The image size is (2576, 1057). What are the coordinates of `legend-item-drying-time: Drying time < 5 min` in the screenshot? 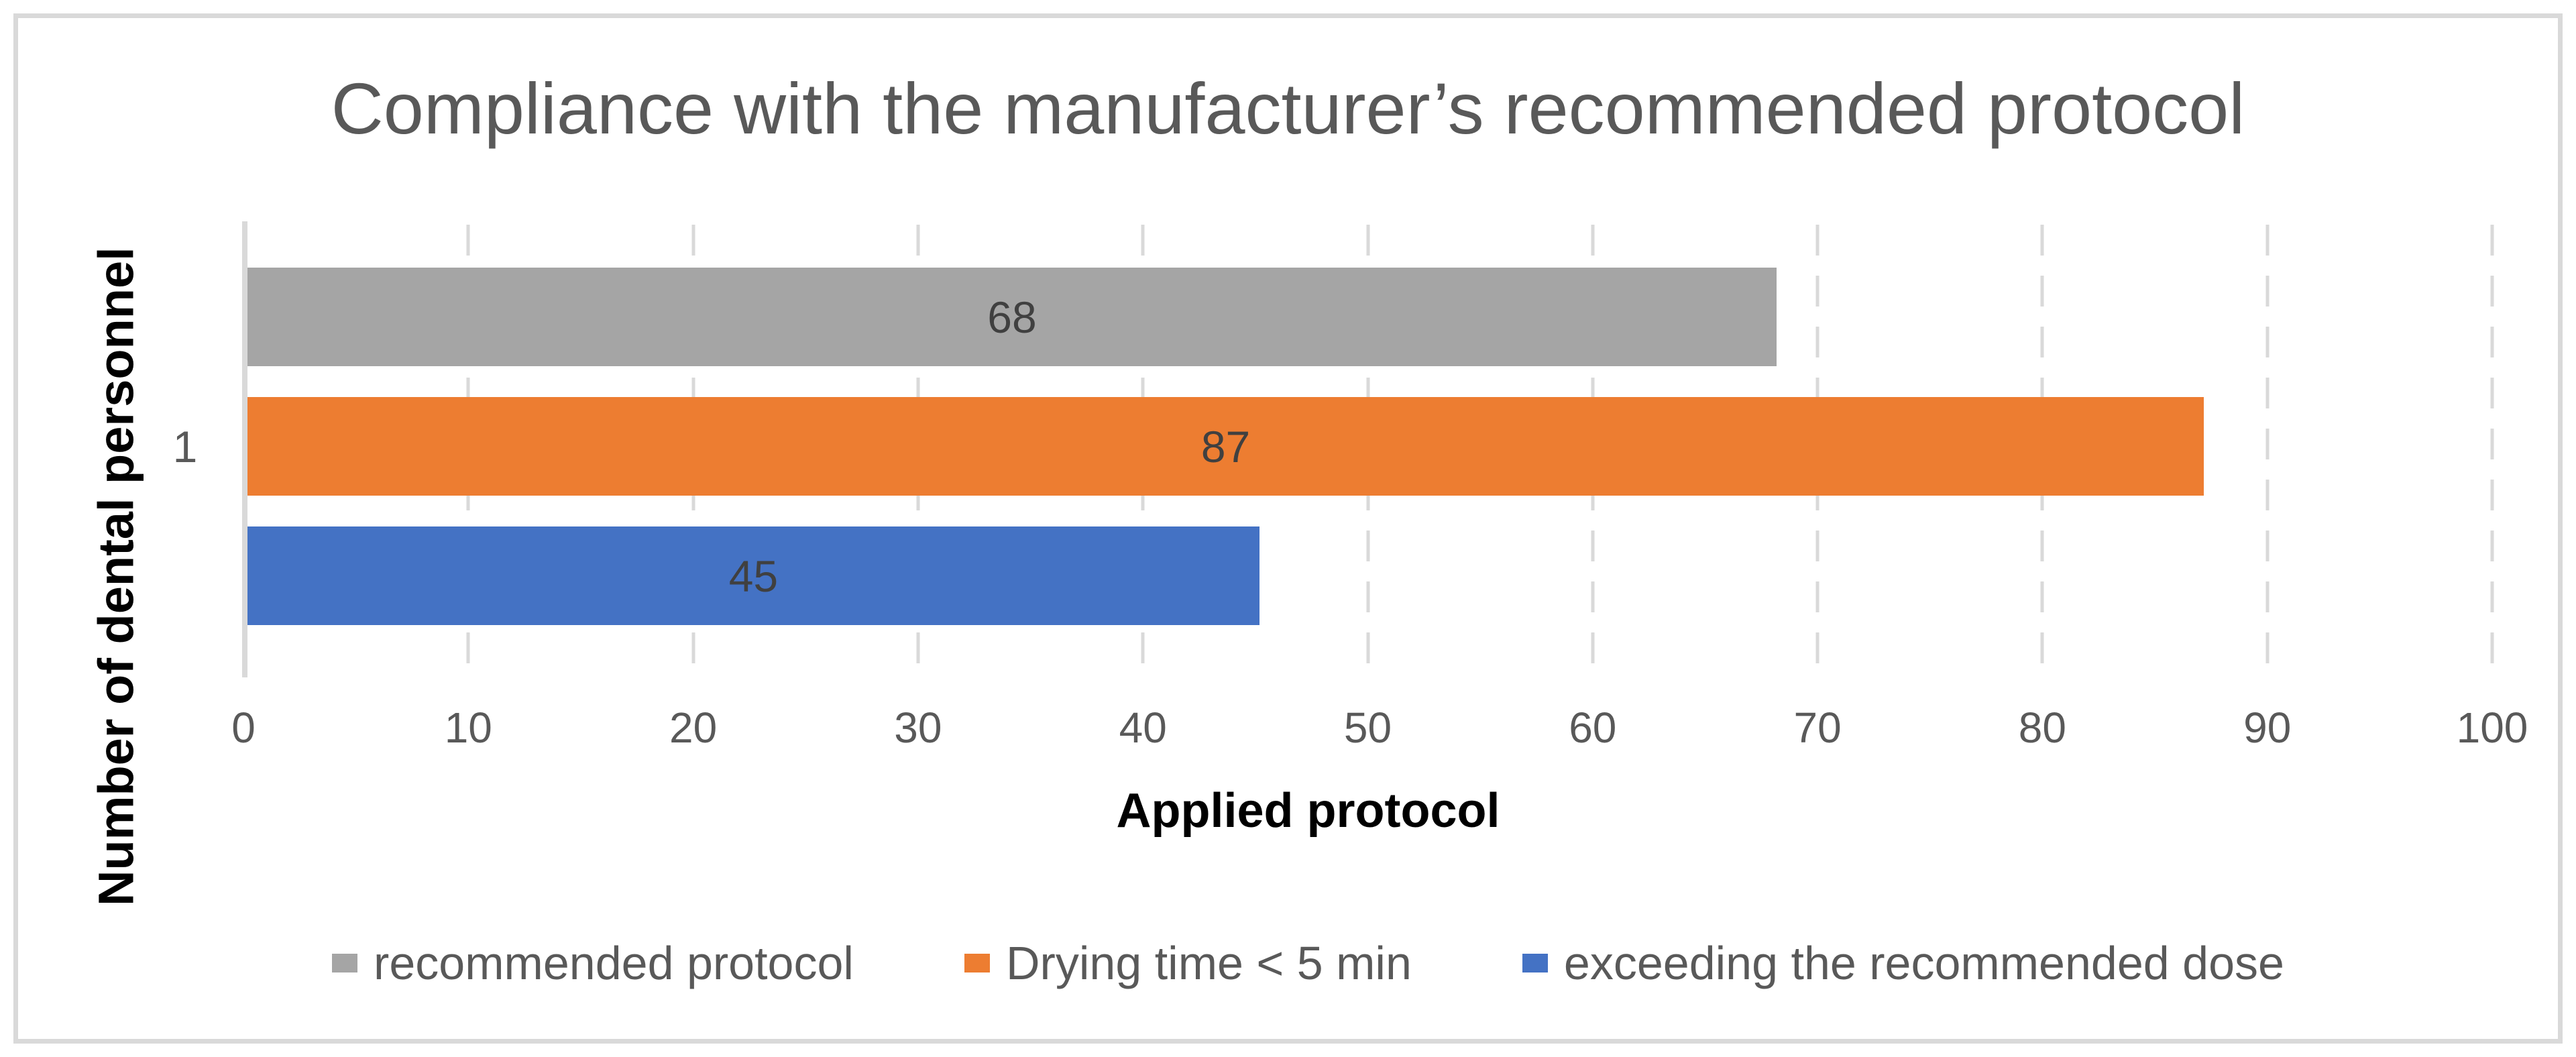 It's located at (1188, 963).